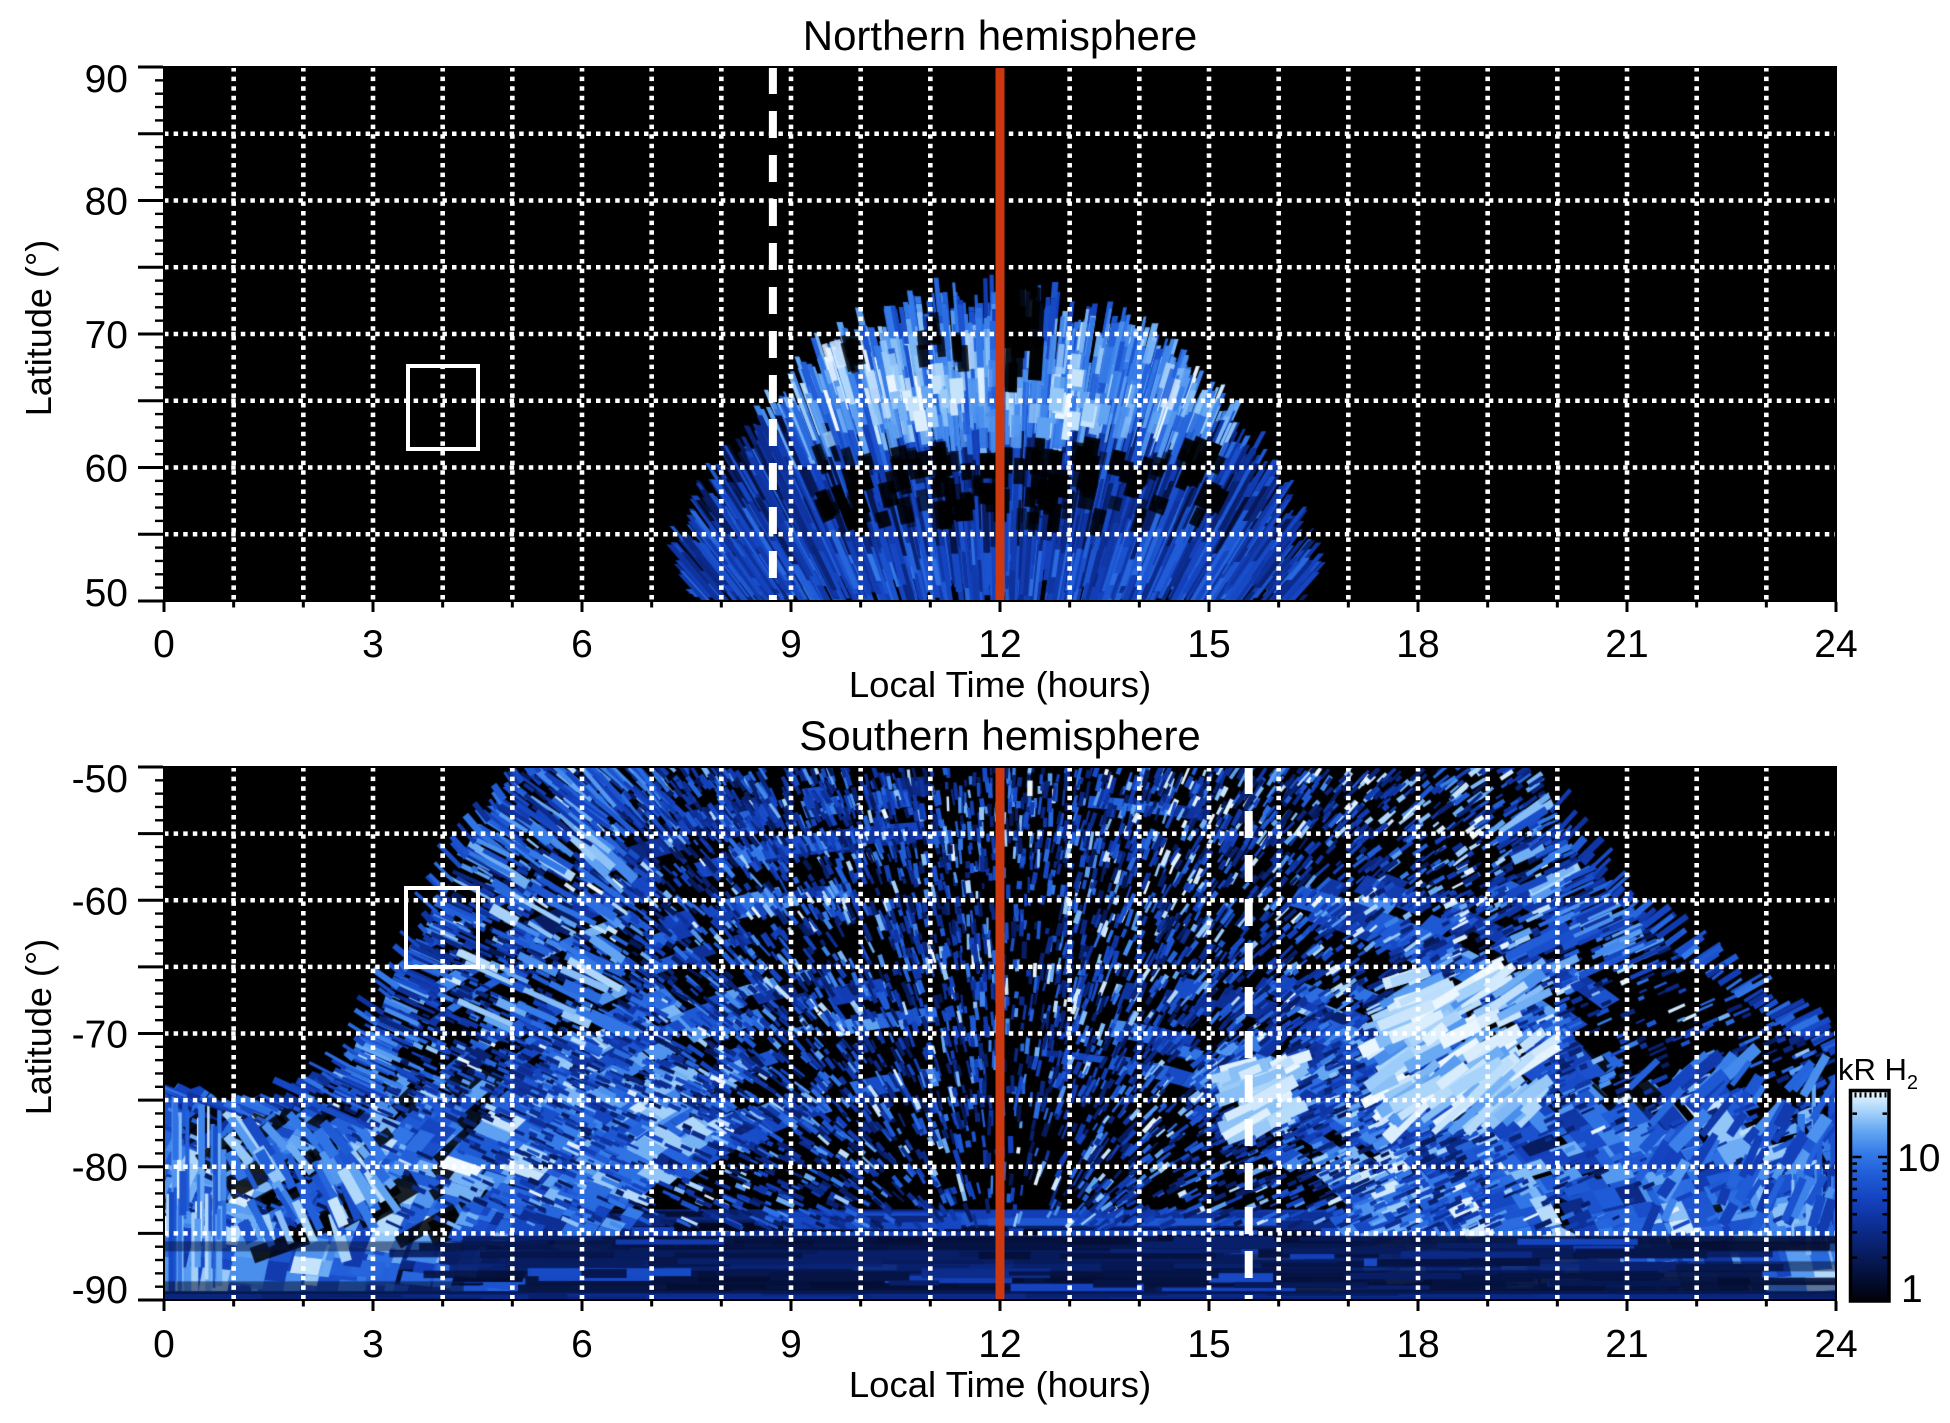 Image resolution: width=1950 pixels, height=1423 pixels. I want to click on svg-text: 50, so click(106, 593).